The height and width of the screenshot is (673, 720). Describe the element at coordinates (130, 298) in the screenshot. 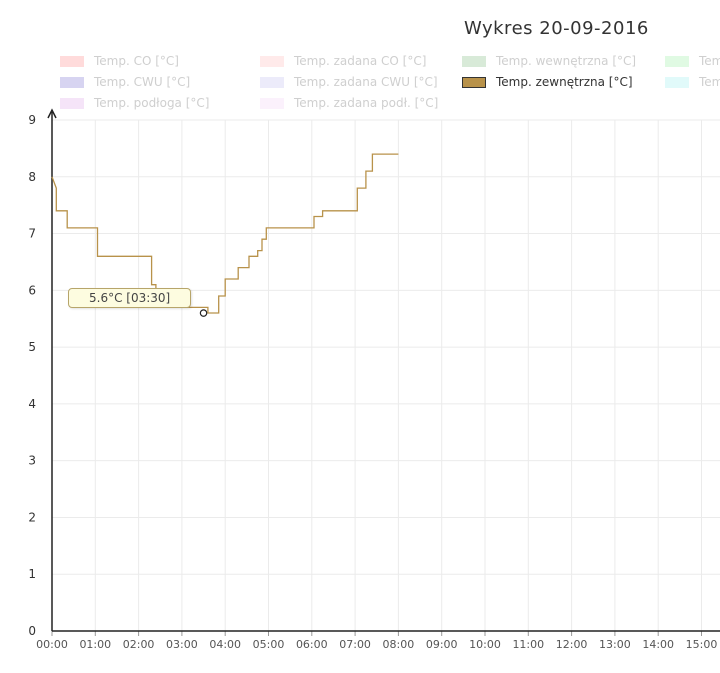

I see `chart-tooltip: 5.6°C [03:30]` at that location.